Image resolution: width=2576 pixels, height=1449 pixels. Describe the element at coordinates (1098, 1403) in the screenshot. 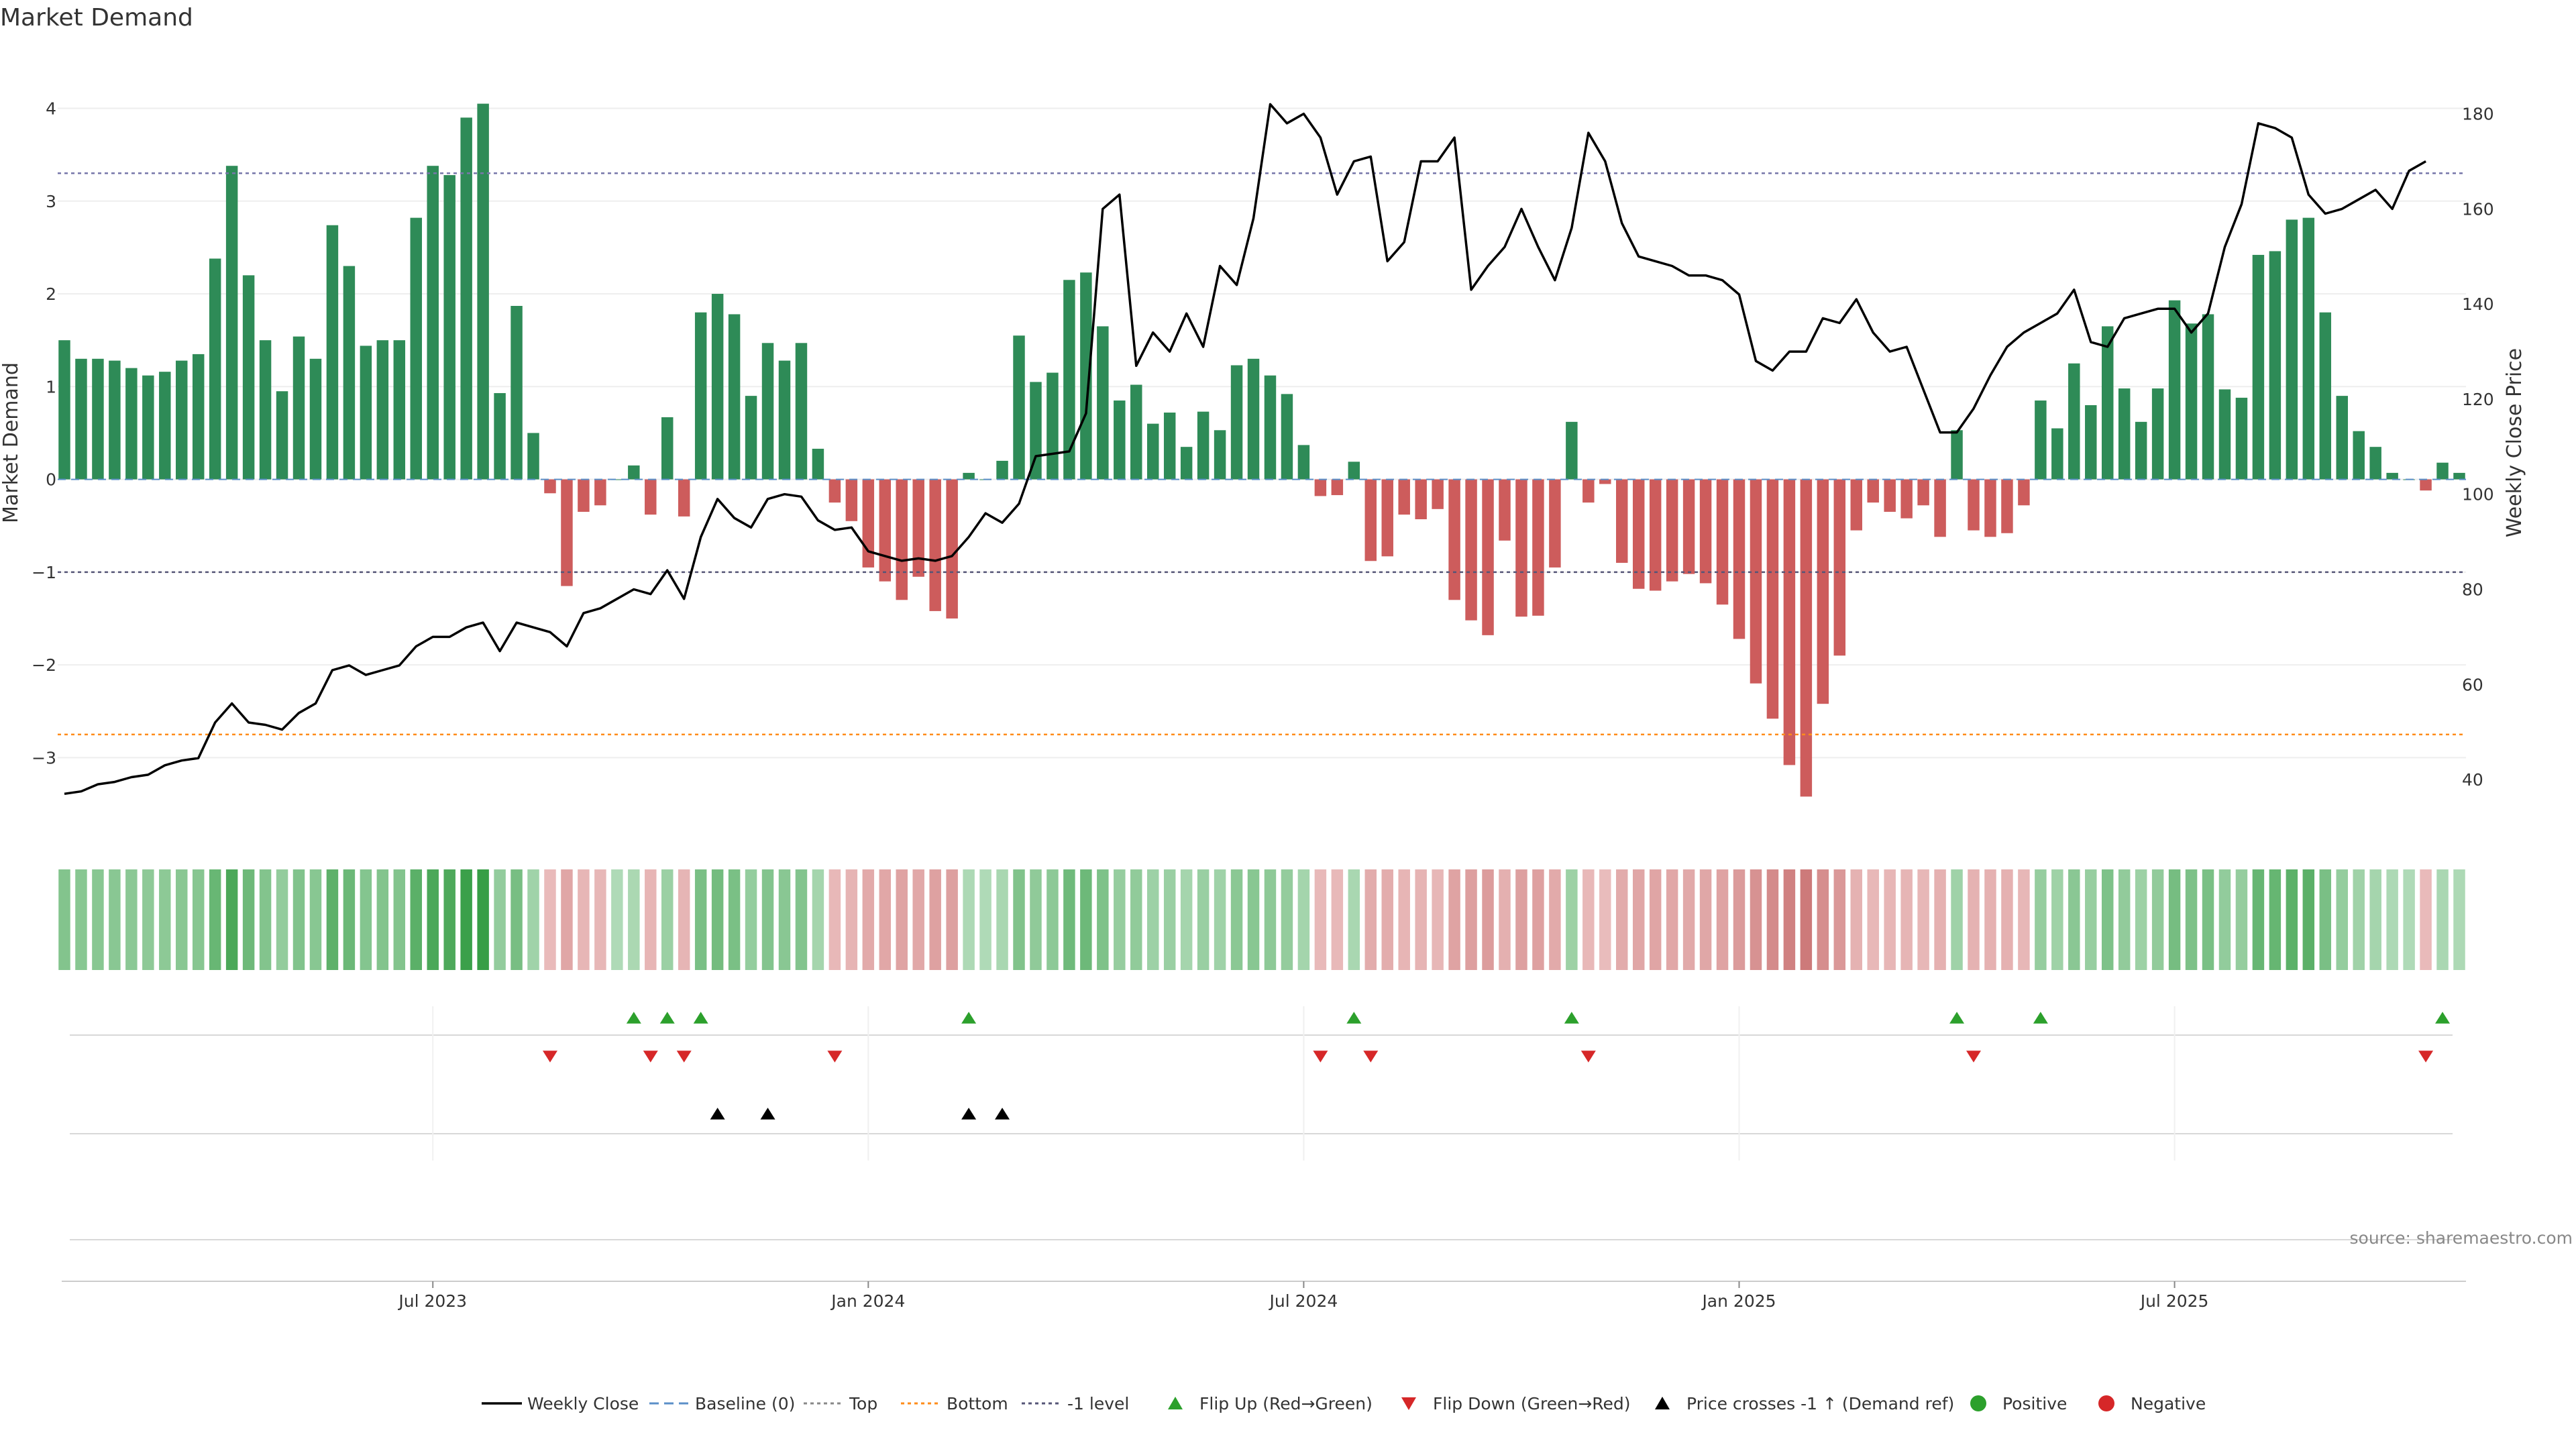

I see `legend-label: -1 level` at that location.